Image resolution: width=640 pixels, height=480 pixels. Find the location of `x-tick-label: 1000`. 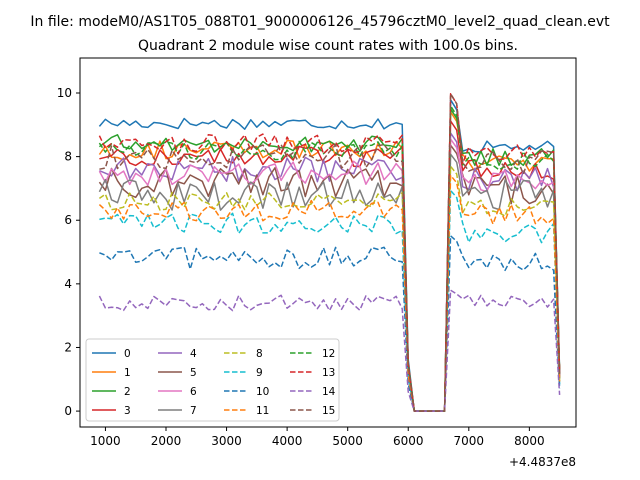

x-tick-label: 1000 is located at coordinates (105, 441).